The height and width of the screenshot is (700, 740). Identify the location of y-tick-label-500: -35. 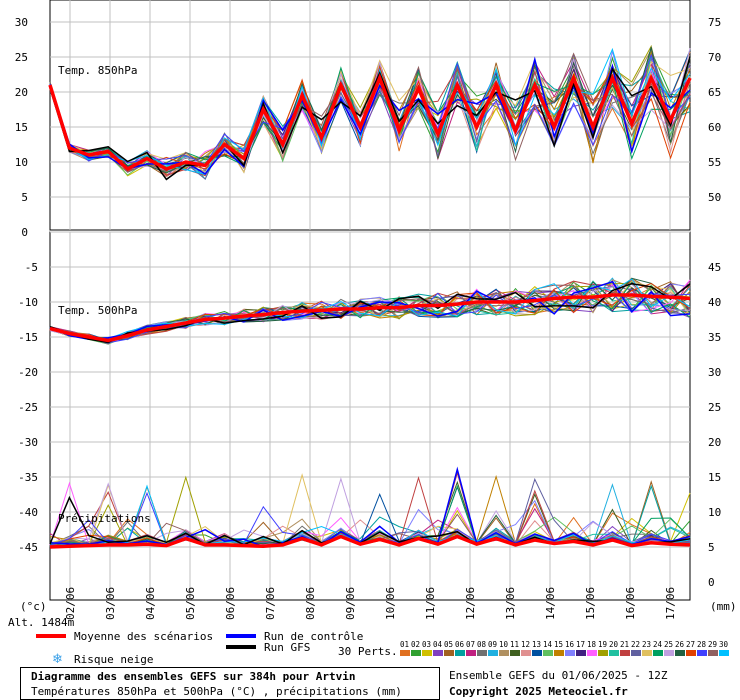
(28, 477).